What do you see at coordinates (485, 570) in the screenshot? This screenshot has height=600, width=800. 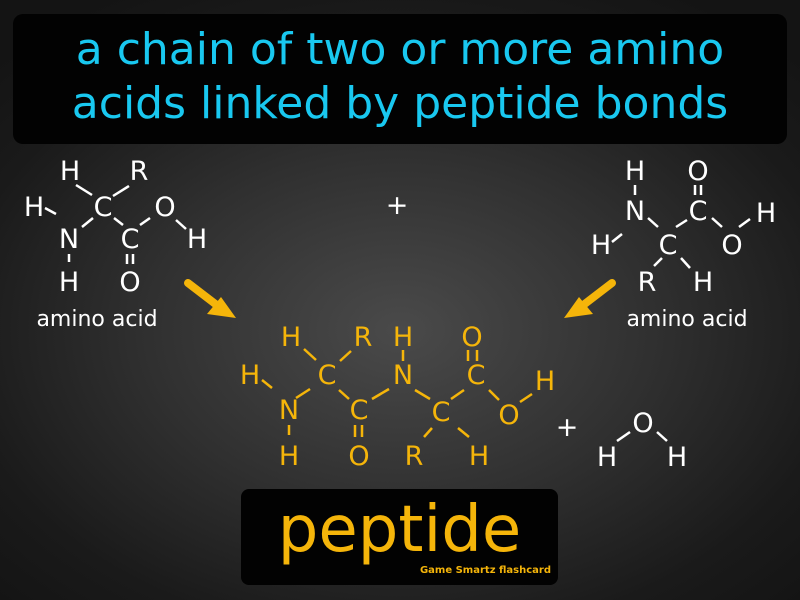 I see `credit-text: Game Smartz flashcard` at bounding box center [485, 570].